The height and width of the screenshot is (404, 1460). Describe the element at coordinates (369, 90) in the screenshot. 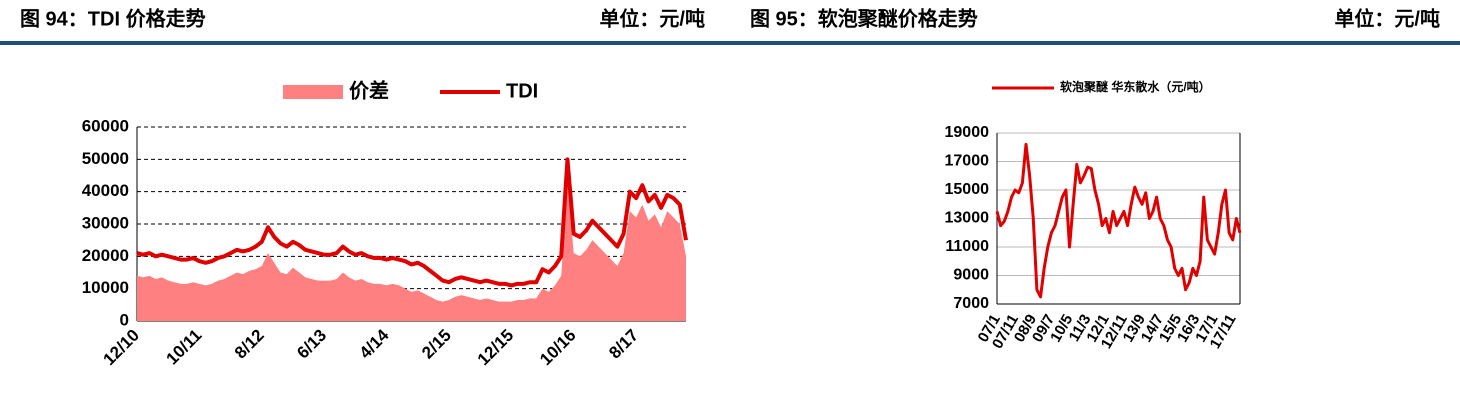

I see `legend-label: 价差` at that location.